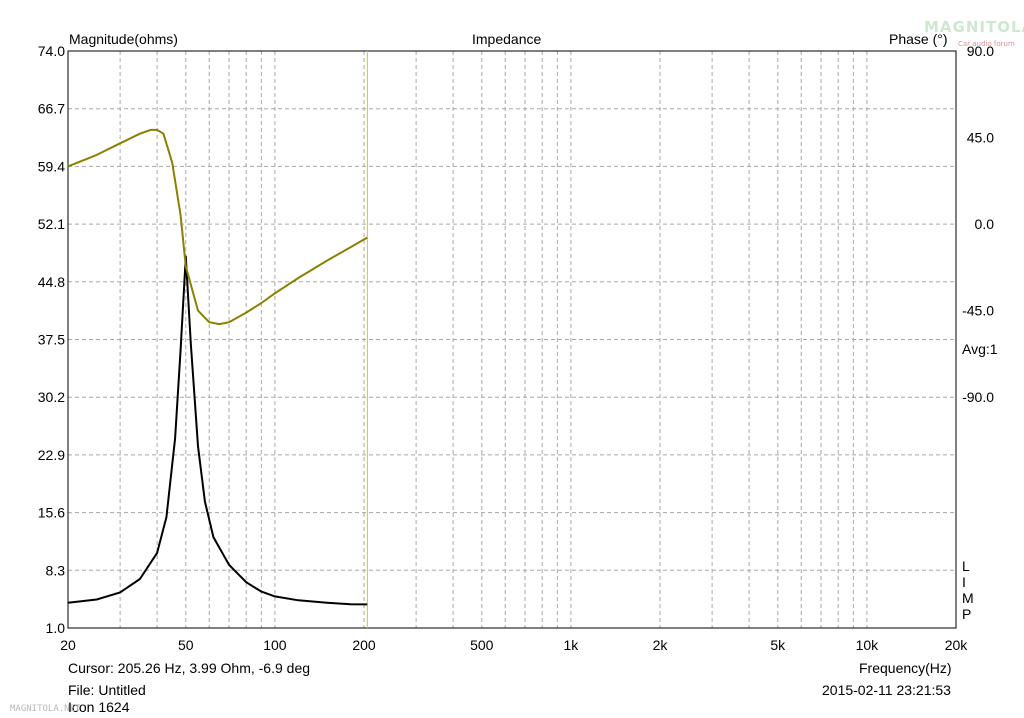  What do you see at coordinates (886, 690) in the screenshot?
I see `timestamp: 2015-02-11 23:21:53` at bounding box center [886, 690].